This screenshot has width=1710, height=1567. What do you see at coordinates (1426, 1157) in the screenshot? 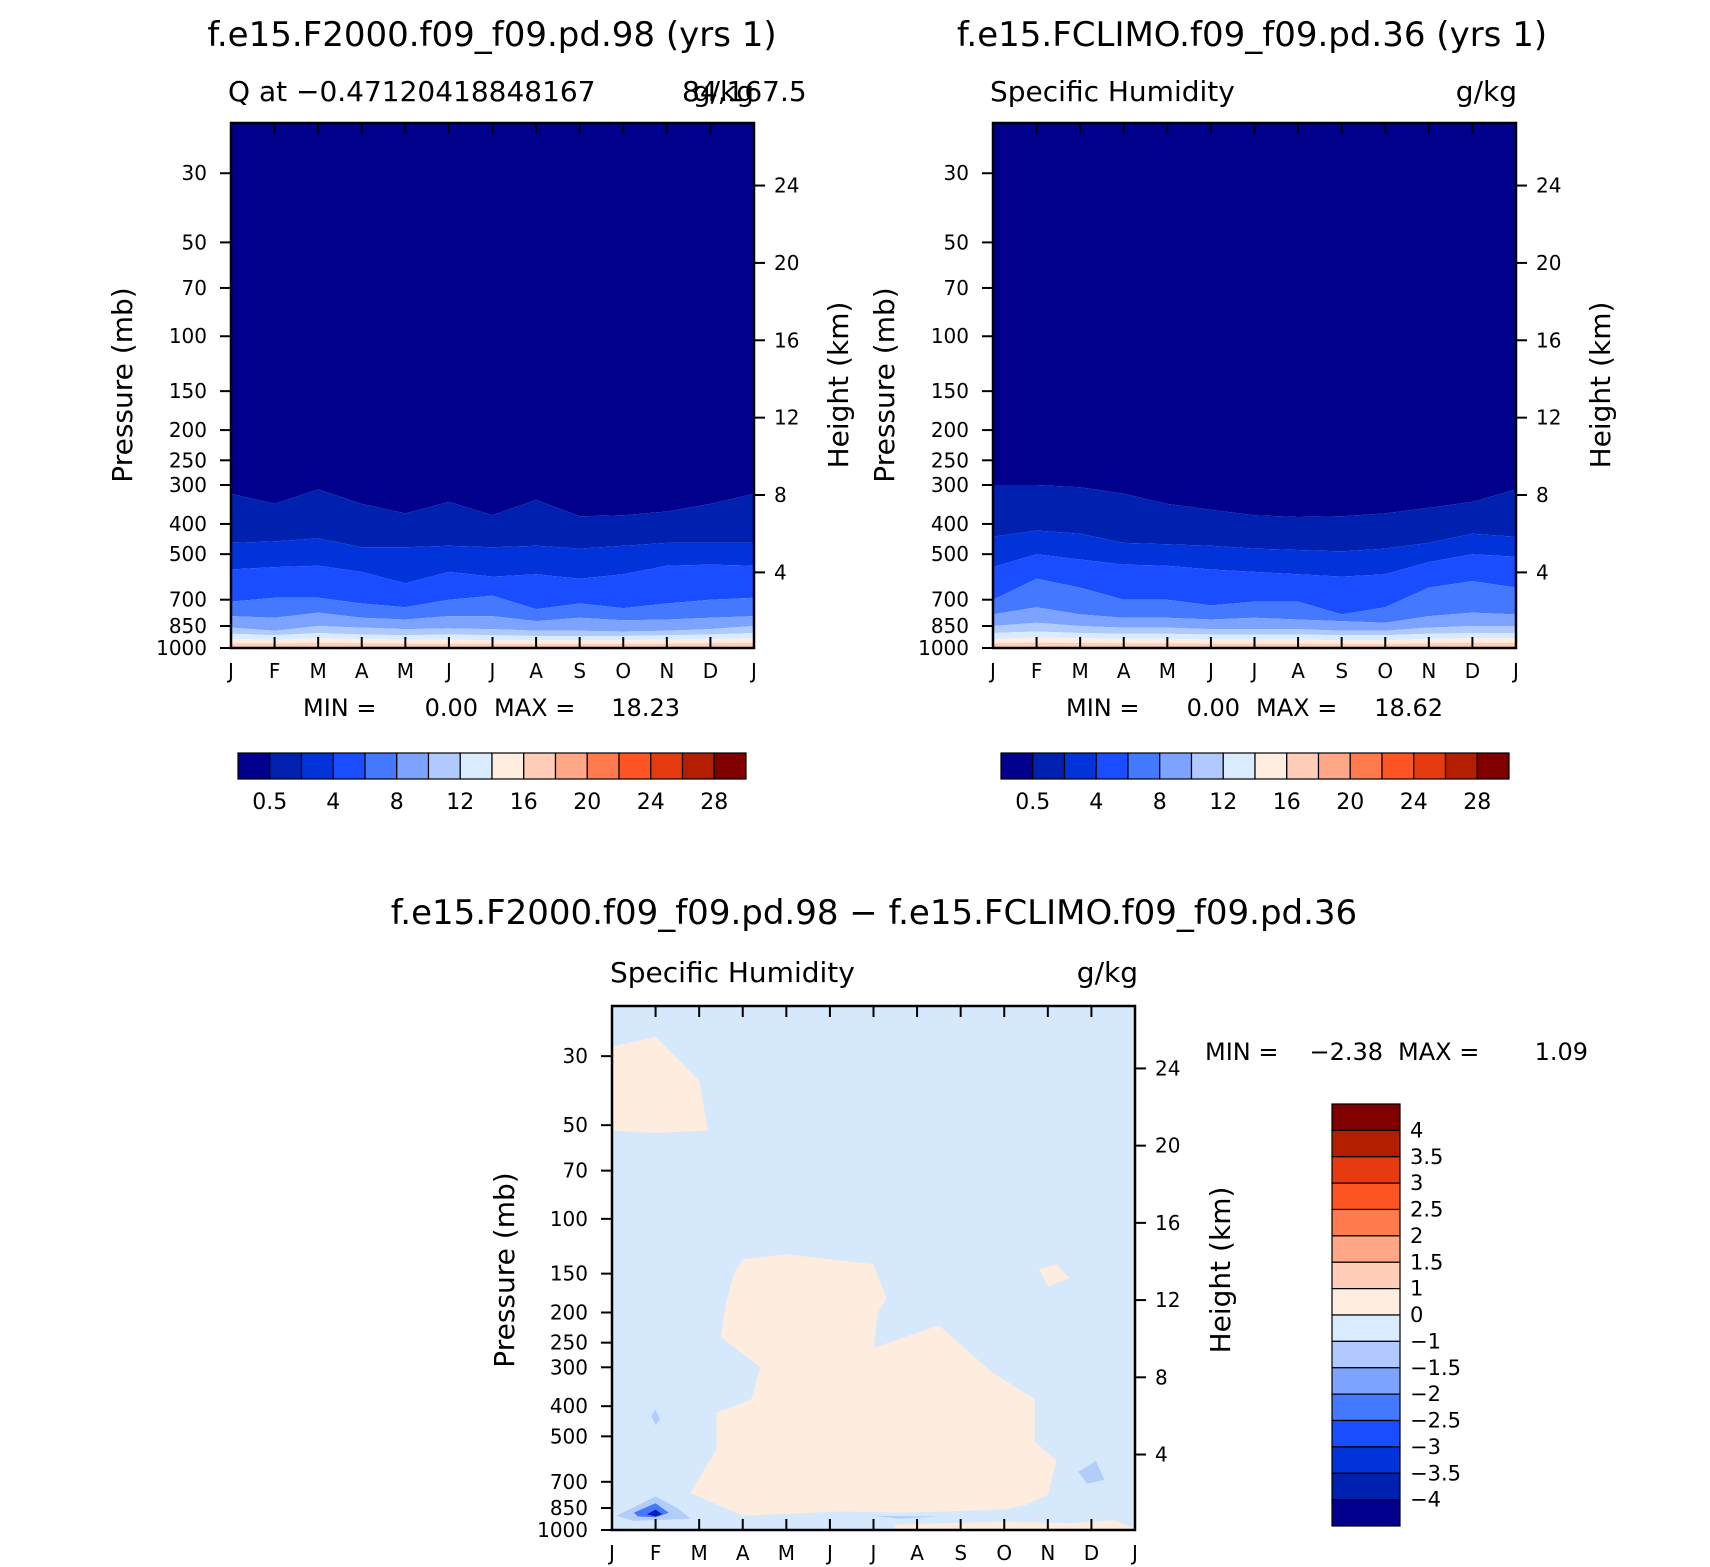
I see `colorbar-label: 3.5` at bounding box center [1426, 1157].